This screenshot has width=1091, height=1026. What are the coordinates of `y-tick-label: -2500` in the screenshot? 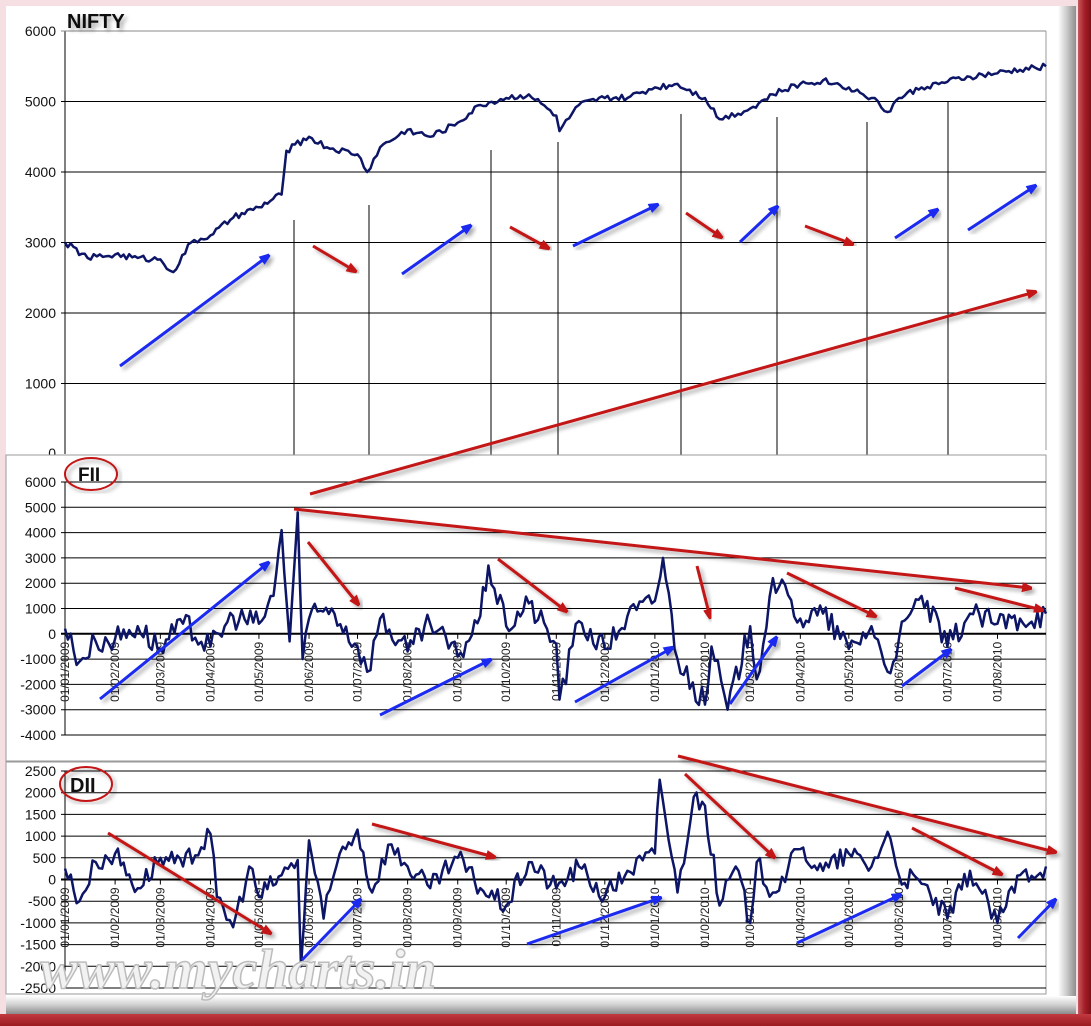 It's located at (38, 988).